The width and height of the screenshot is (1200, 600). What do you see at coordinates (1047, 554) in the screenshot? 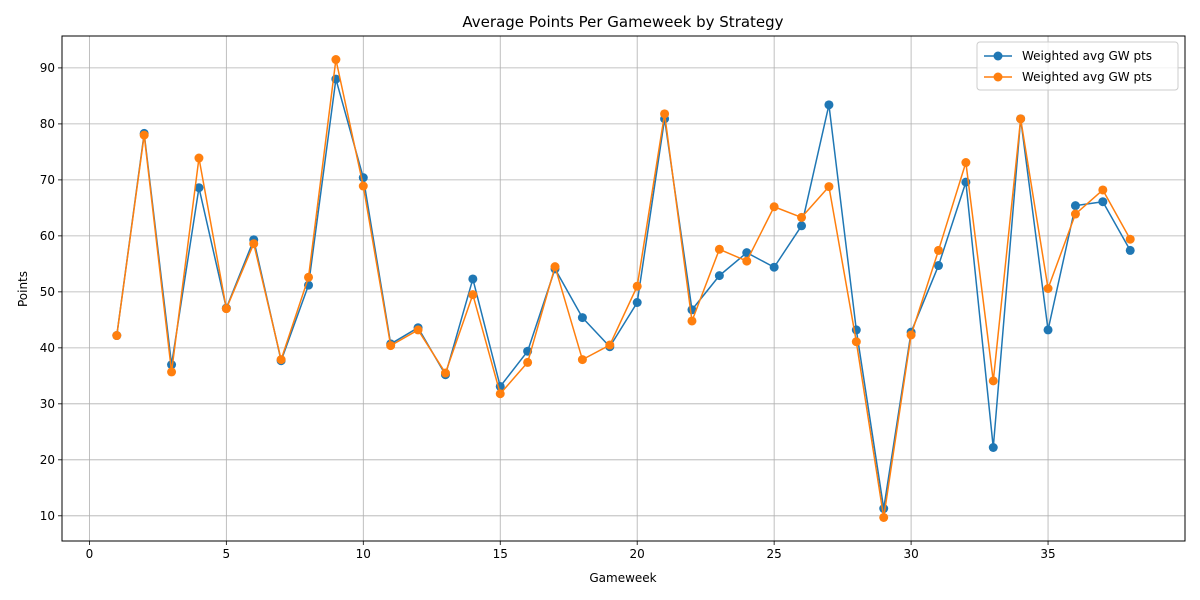
I see `x-tick-label: 35` at bounding box center [1047, 554].